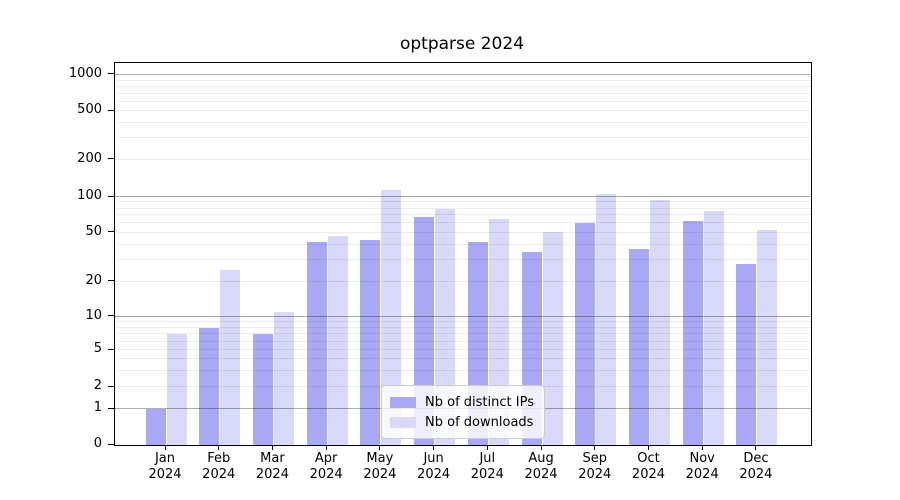 The height and width of the screenshot is (500, 900). Describe the element at coordinates (692, 332) in the screenshot. I see `bar-distinct-ips-nov` at that location.